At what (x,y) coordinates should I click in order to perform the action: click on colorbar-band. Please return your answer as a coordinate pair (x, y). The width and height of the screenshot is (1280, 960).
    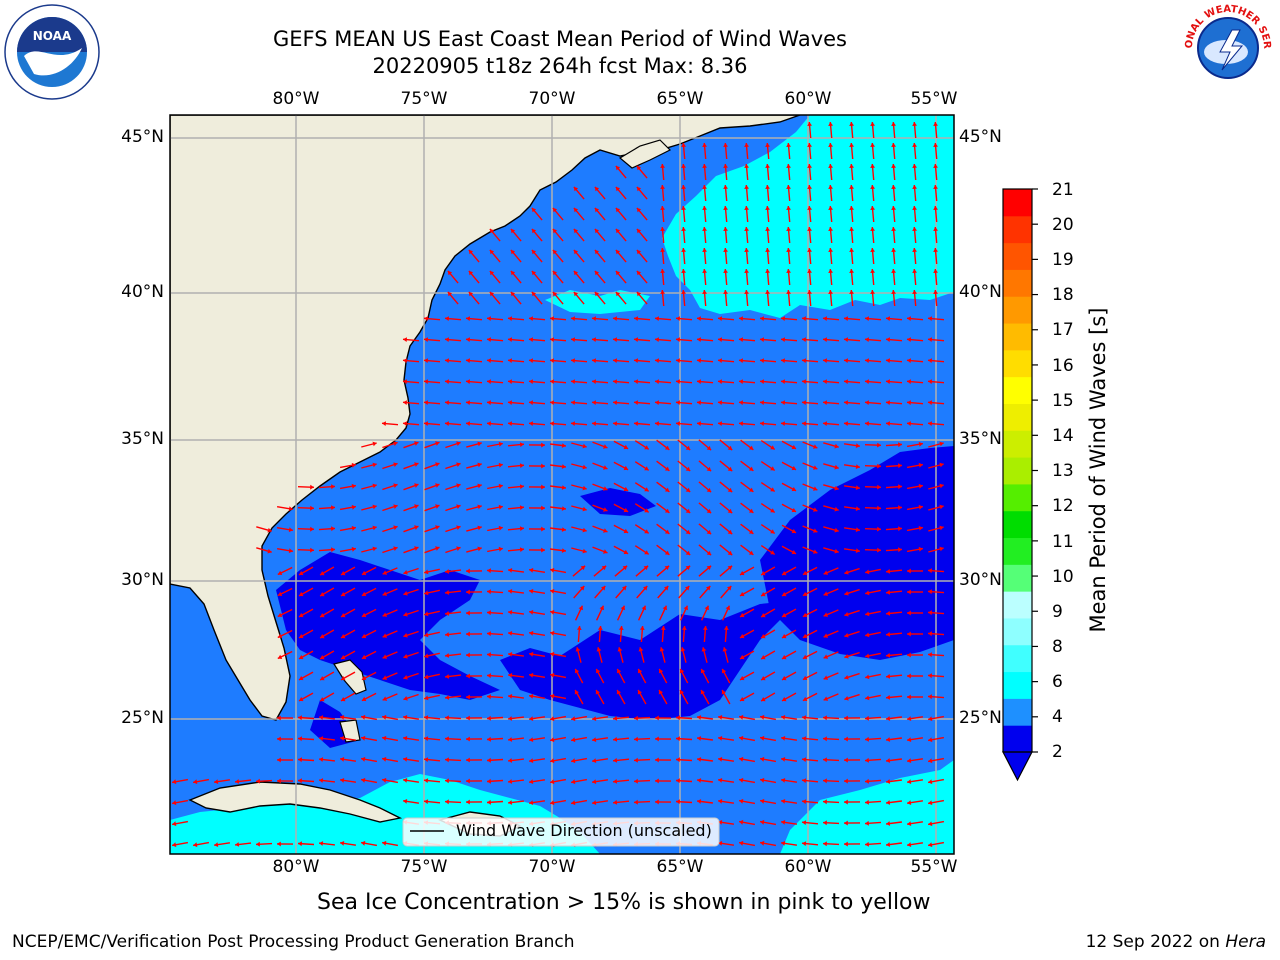
    Looking at the image, I should click on (1017, 390).